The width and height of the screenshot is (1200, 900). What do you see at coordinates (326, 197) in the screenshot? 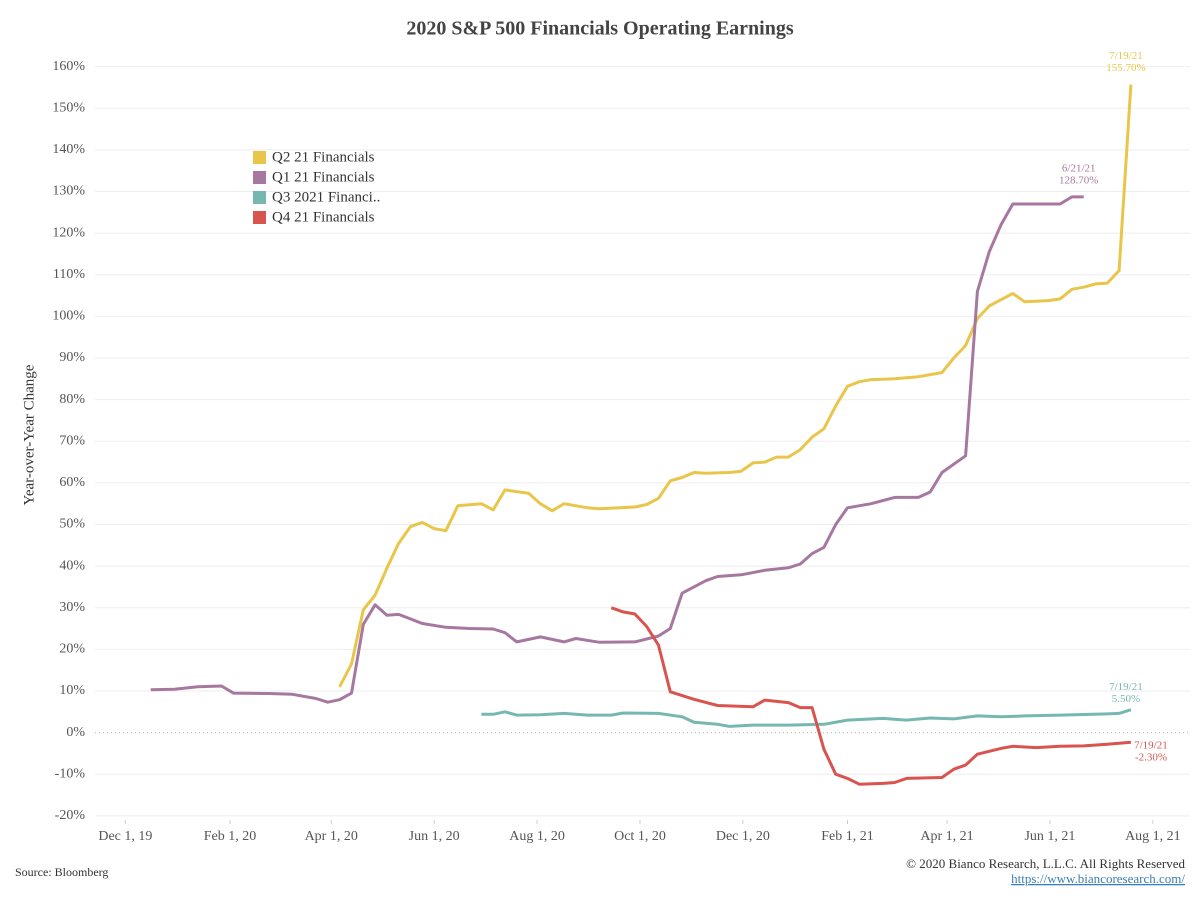
I see `legend-label: Q3 2021 Financi..` at bounding box center [326, 197].